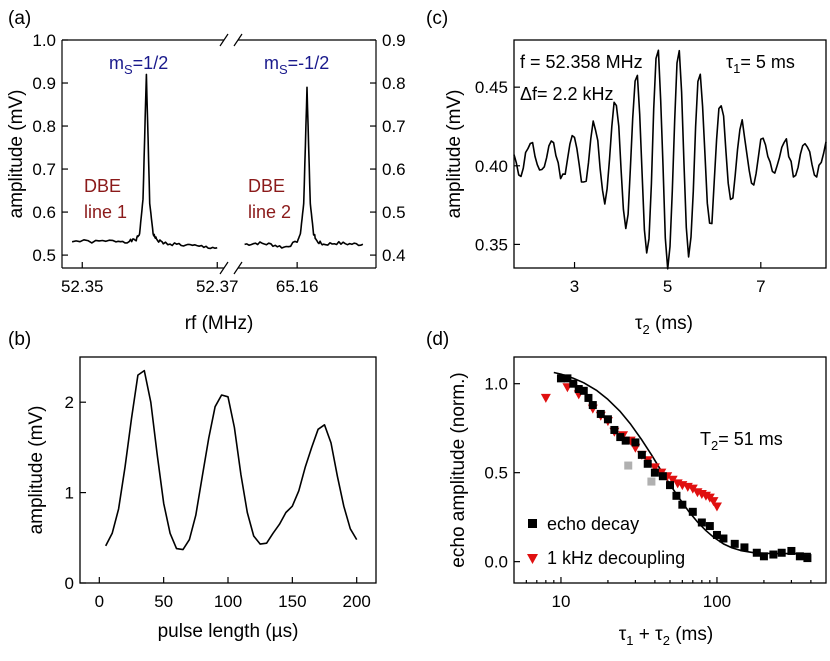 The height and width of the screenshot is (661, 830). What do you see at coordinates (532, 559) in the screenshot?
I see `legend-decoupling-marker` at bounding box center [532, 559].